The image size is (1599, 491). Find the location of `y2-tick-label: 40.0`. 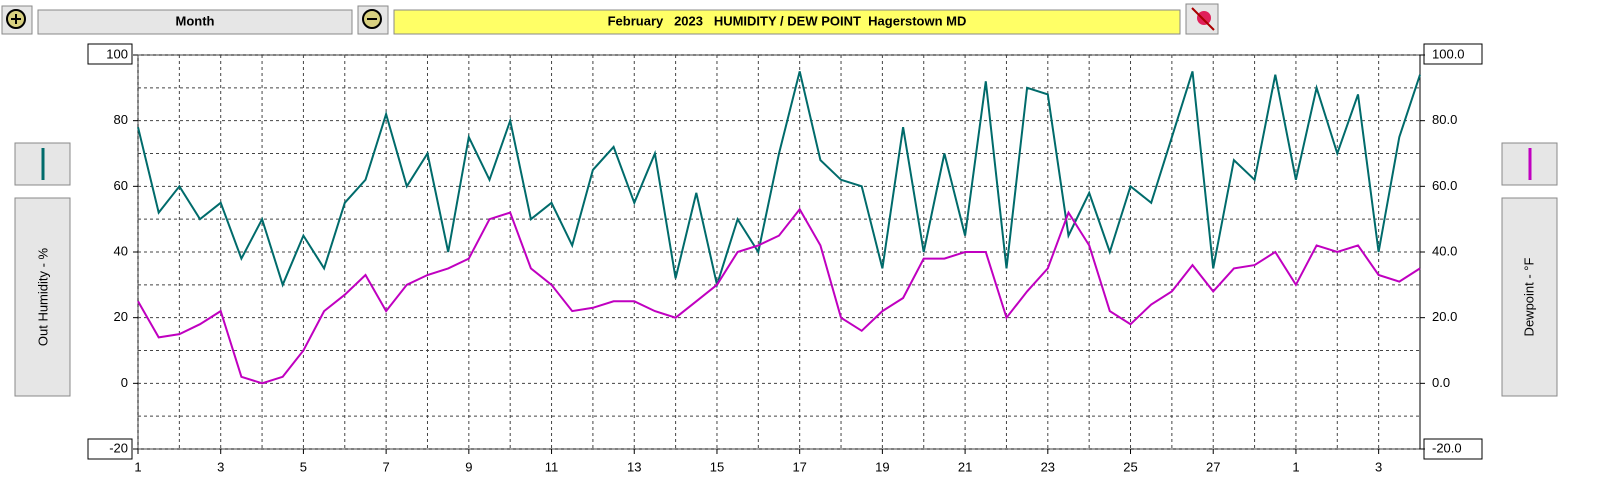

y2-tick-label: 40.0 is located at coordinates (1444, 250).